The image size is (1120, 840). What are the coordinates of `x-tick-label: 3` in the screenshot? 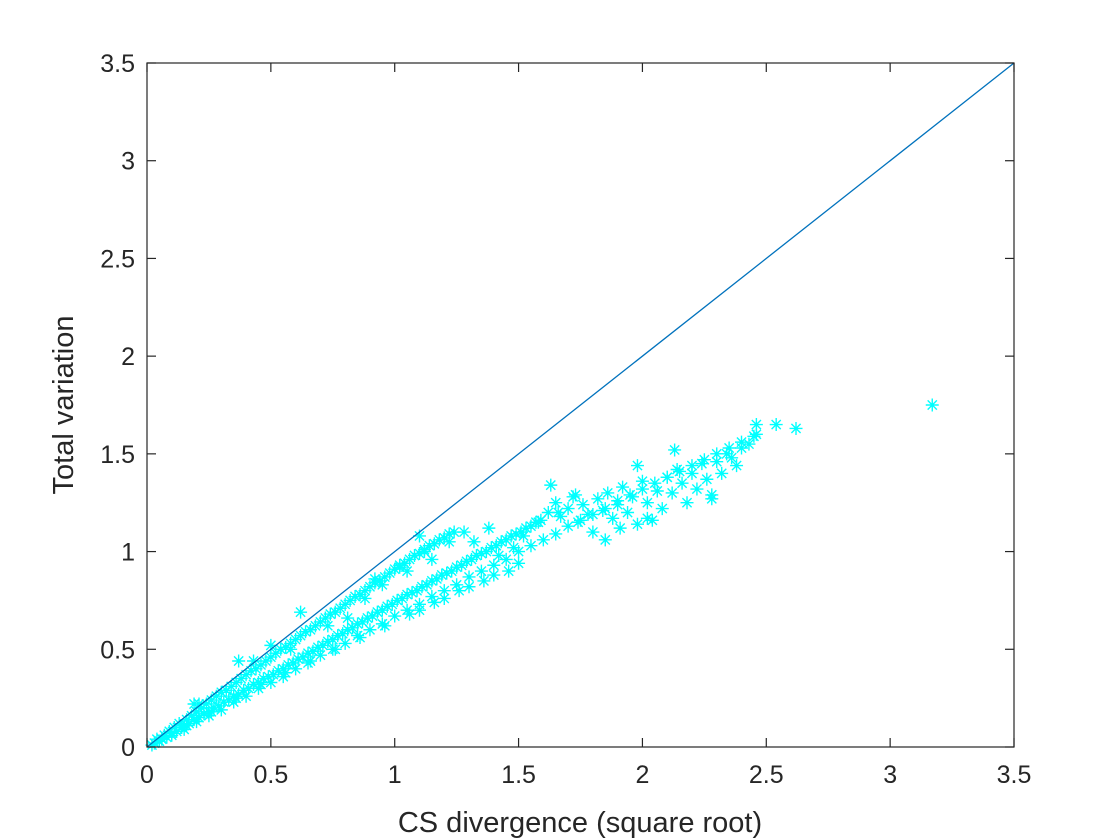 It's located at (890, 775).